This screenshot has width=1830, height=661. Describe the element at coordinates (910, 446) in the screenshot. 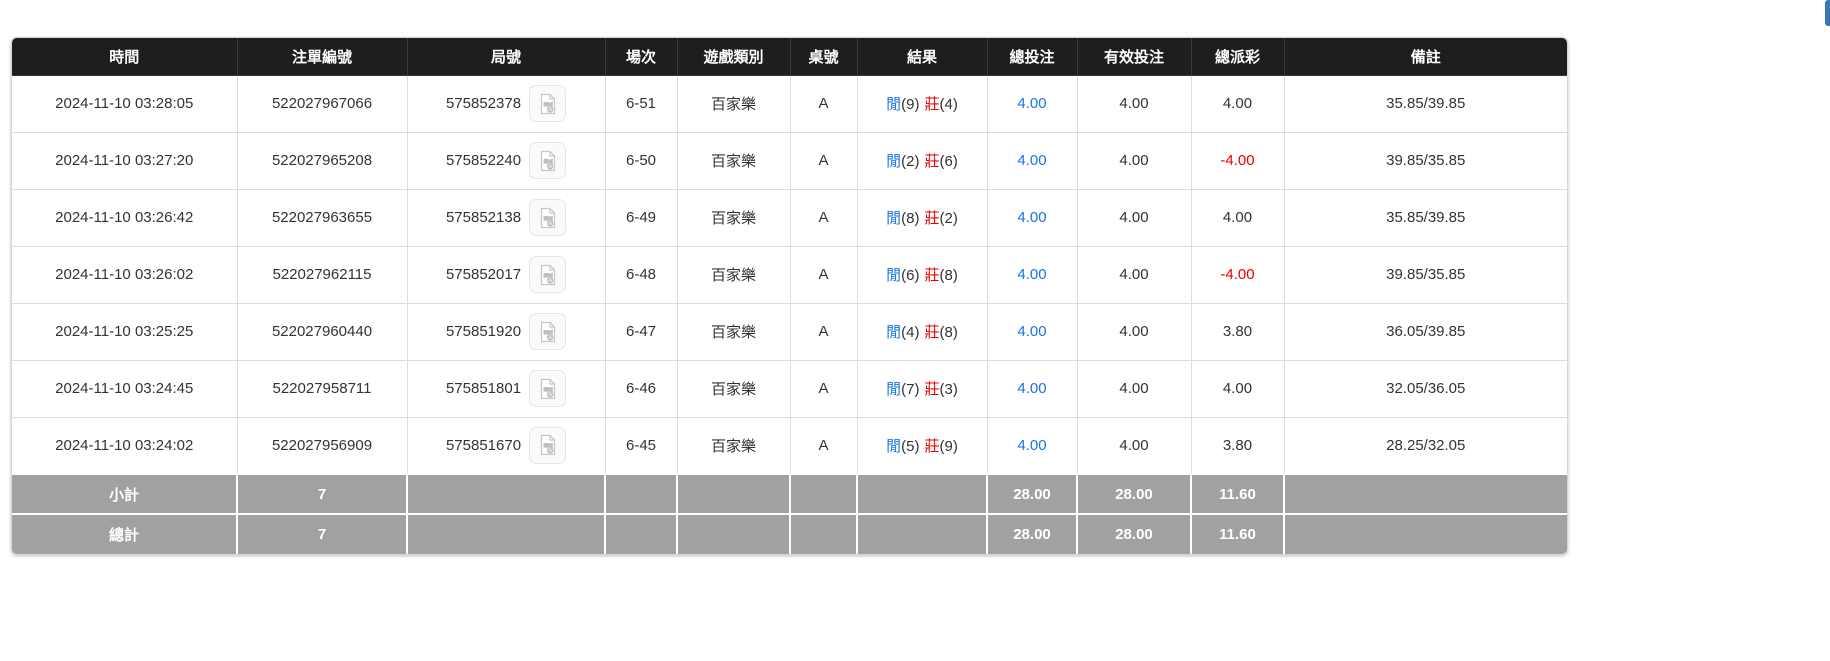

I see `player-points: (5)` at that location.